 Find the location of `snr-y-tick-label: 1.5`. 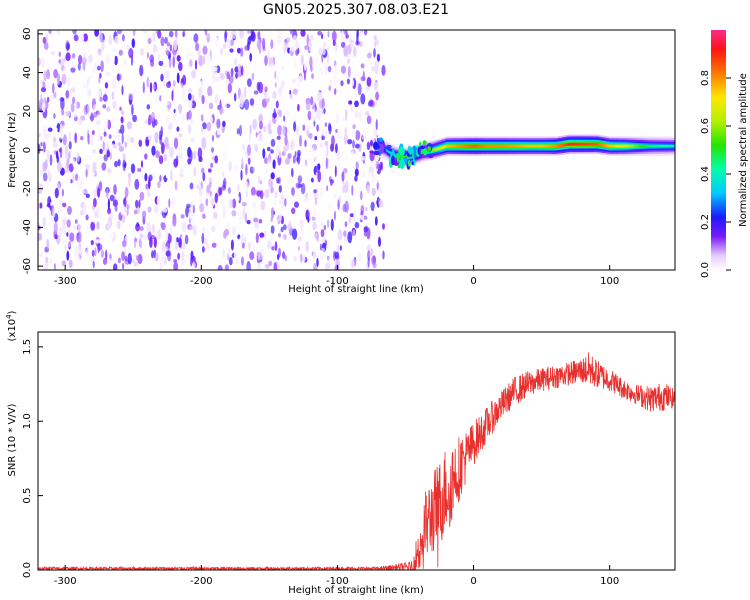

snr-y-tick-label: 1.5 is located at coordinates (27, 347).